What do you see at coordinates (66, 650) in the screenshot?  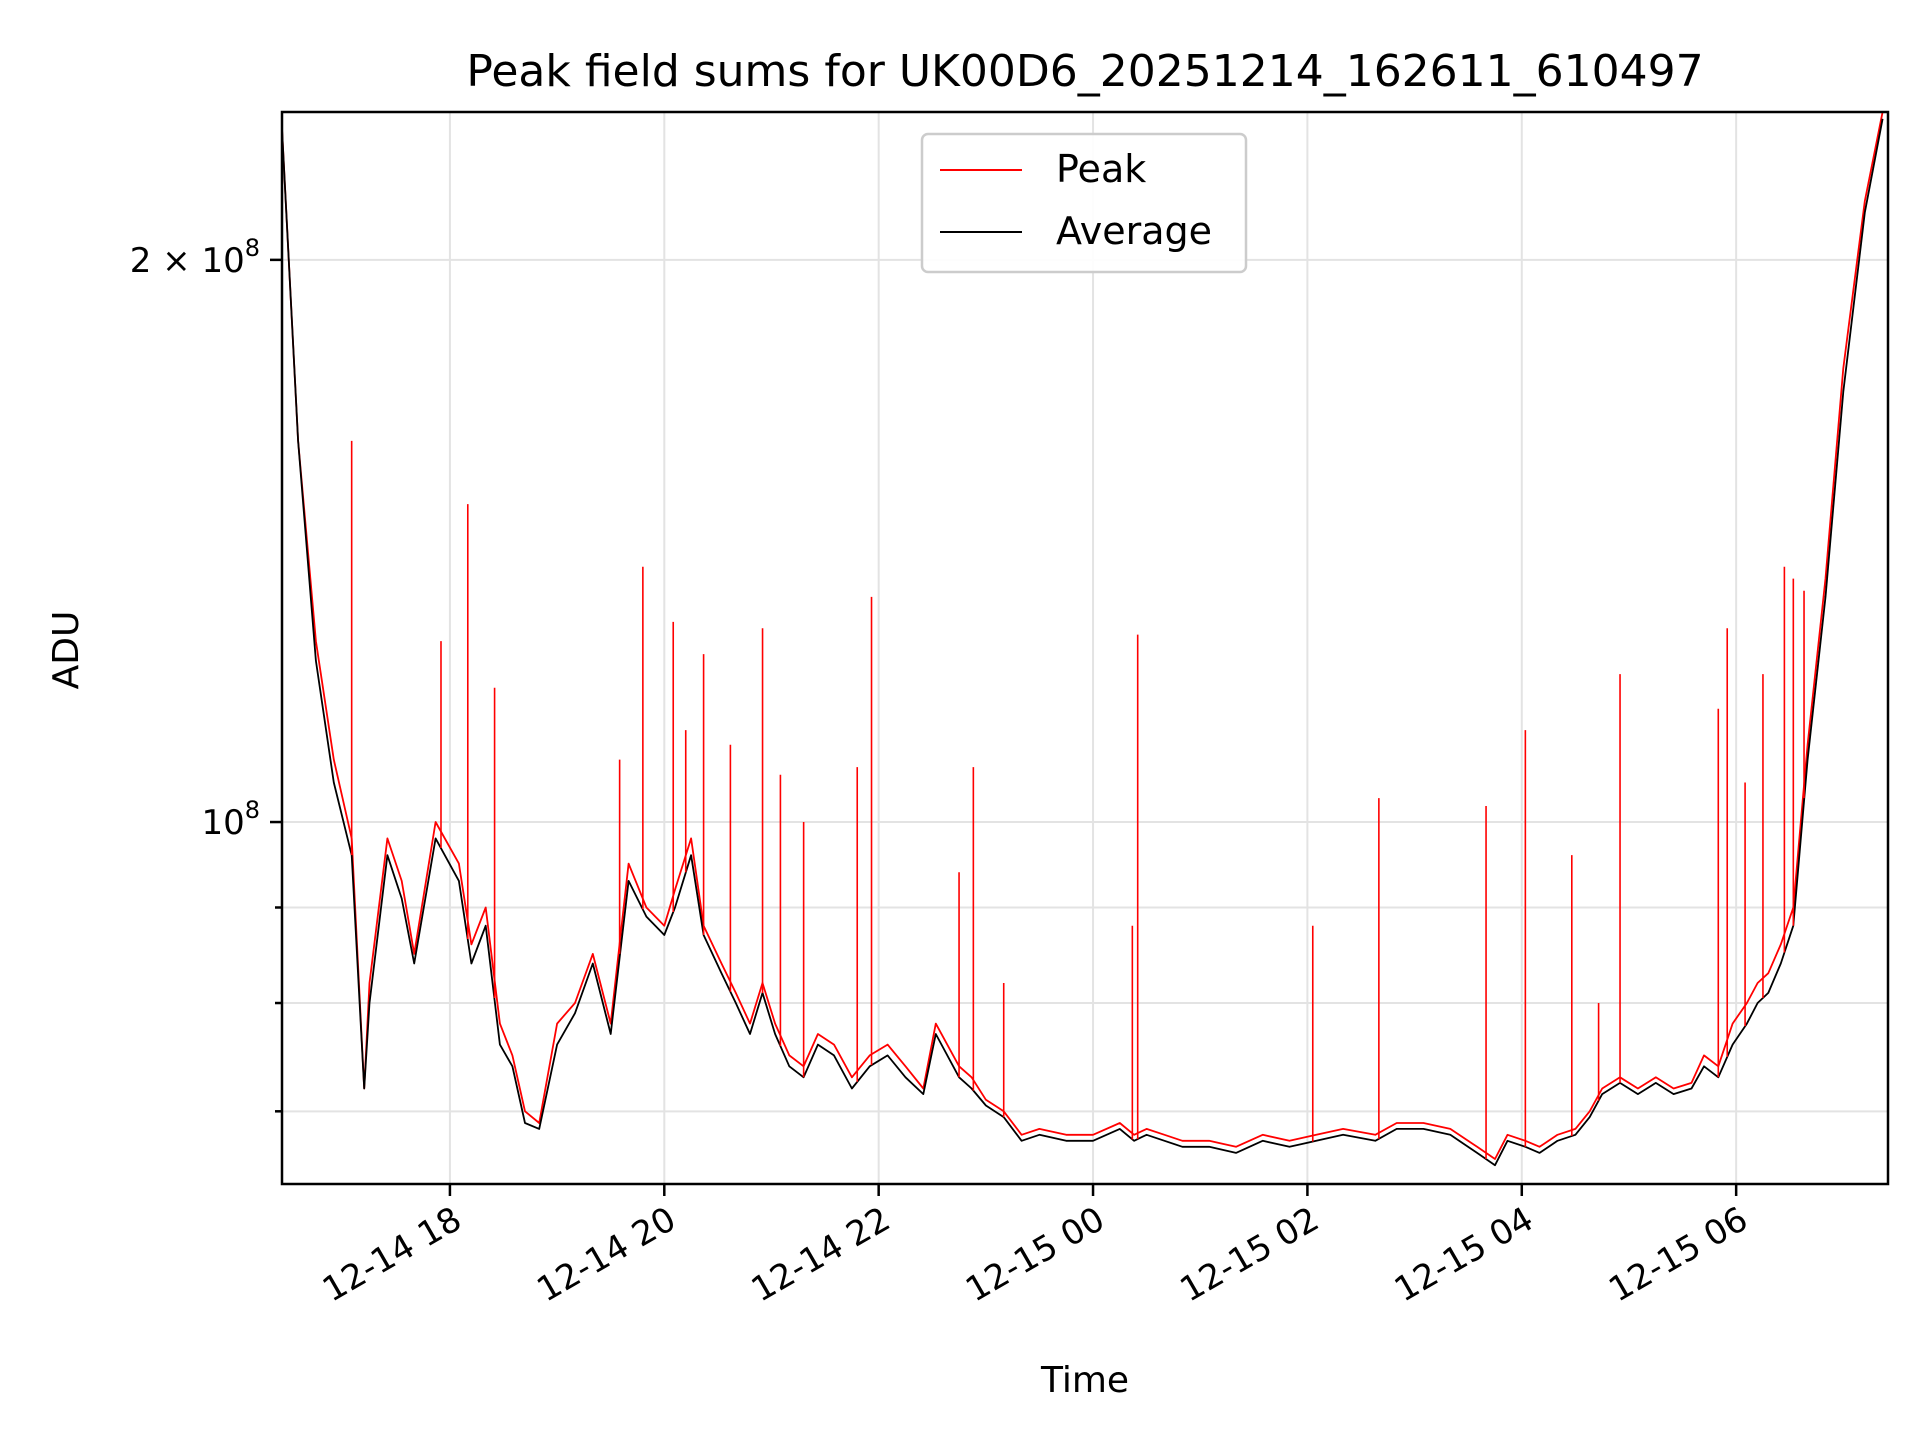 I see `y-axis-label: ADU` at bounding box center [66, 650].